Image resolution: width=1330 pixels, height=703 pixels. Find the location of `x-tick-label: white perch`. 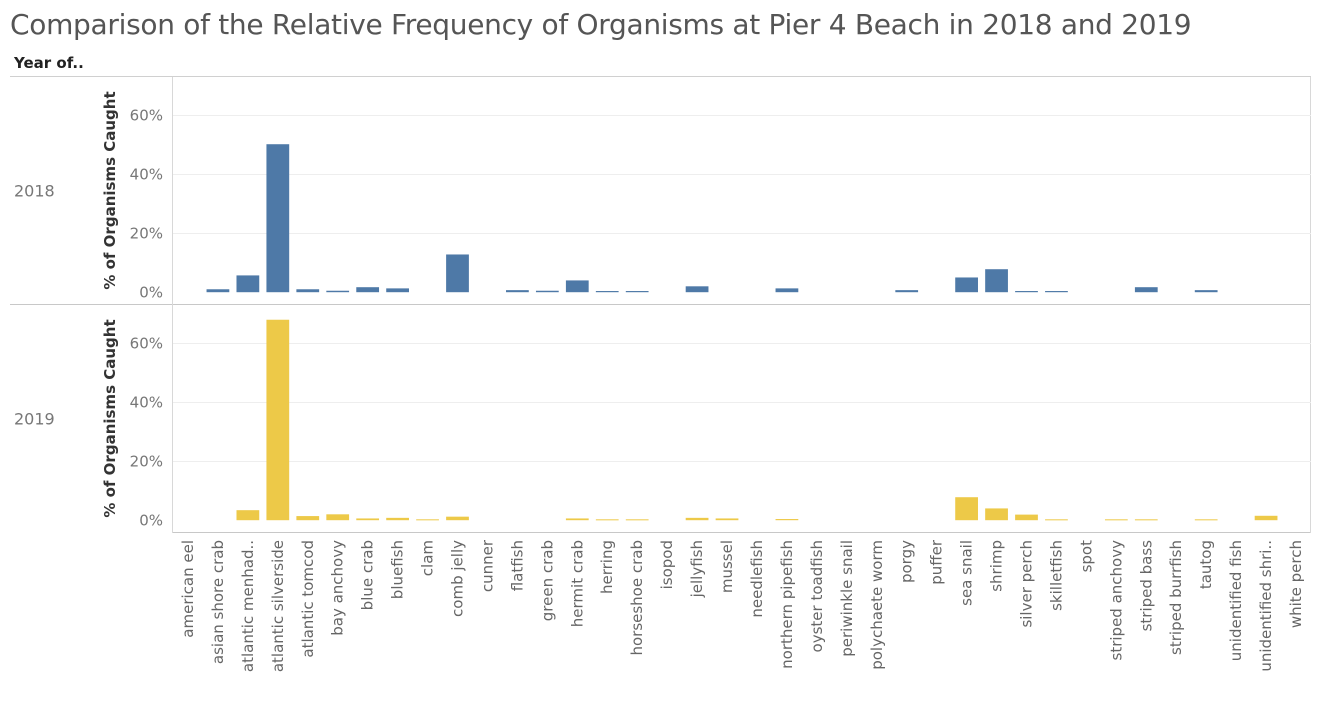

x-tick-label: white perch is located at coordinates (1296, 584).